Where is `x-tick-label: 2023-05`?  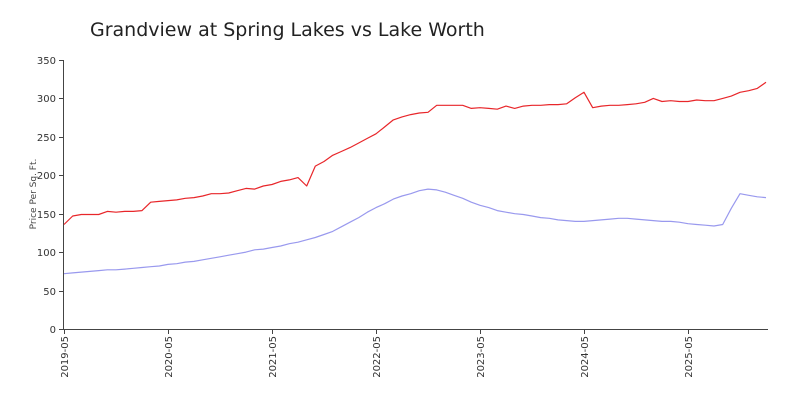 x-tick-label: 2023-05 is located at coordinates (481, 357).